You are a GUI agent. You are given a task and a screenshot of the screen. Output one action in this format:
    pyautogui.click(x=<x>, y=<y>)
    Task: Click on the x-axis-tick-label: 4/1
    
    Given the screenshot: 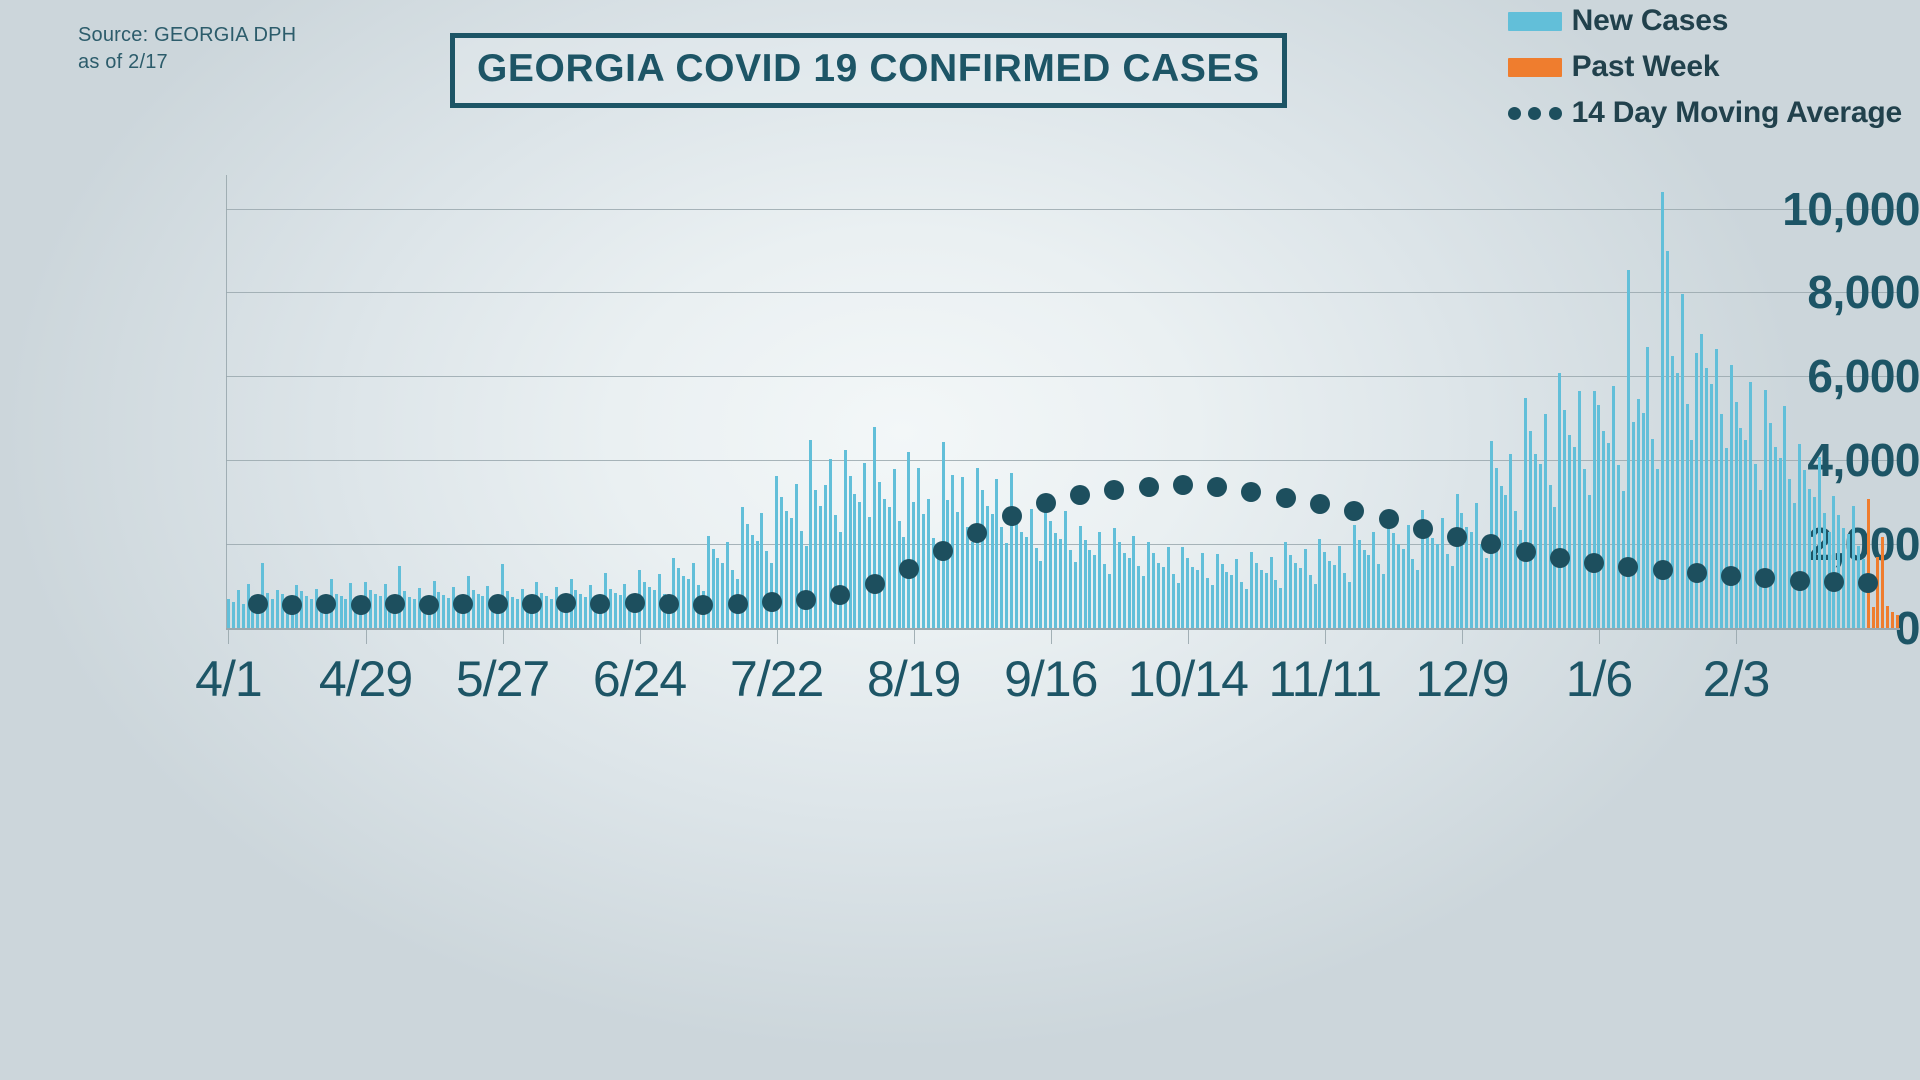 What is the action you would take?
    pyautogui.click(x=229, y=679)
    